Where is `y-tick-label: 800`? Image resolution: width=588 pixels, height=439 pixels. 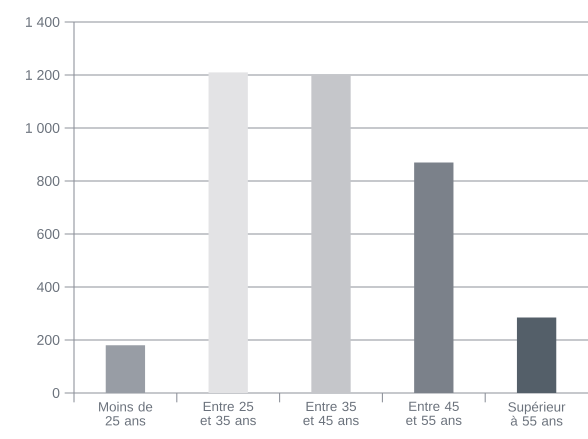
y-tick-label: 800 is located at coordinates (48, 181).